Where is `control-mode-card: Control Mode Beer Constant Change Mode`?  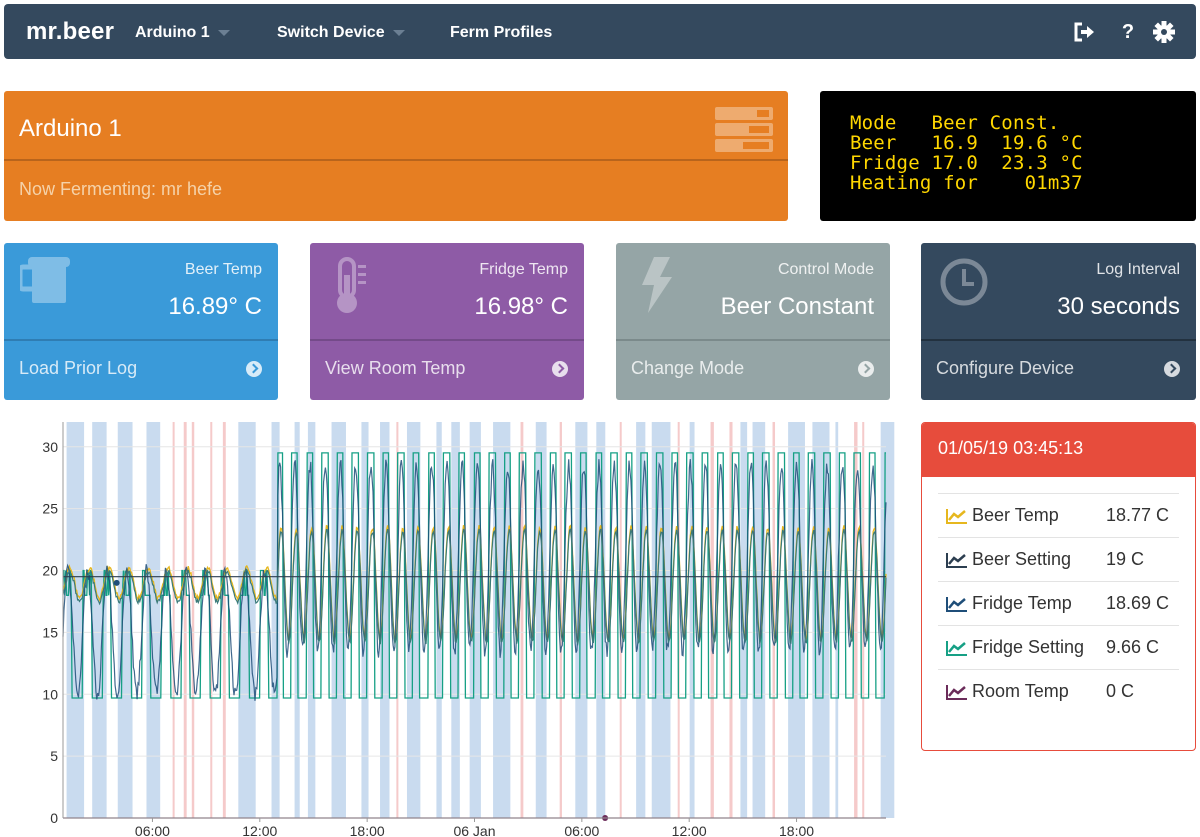 control-mode-card: Control Mode Beer Constant Change Mode is located at coordinates (753, 321).